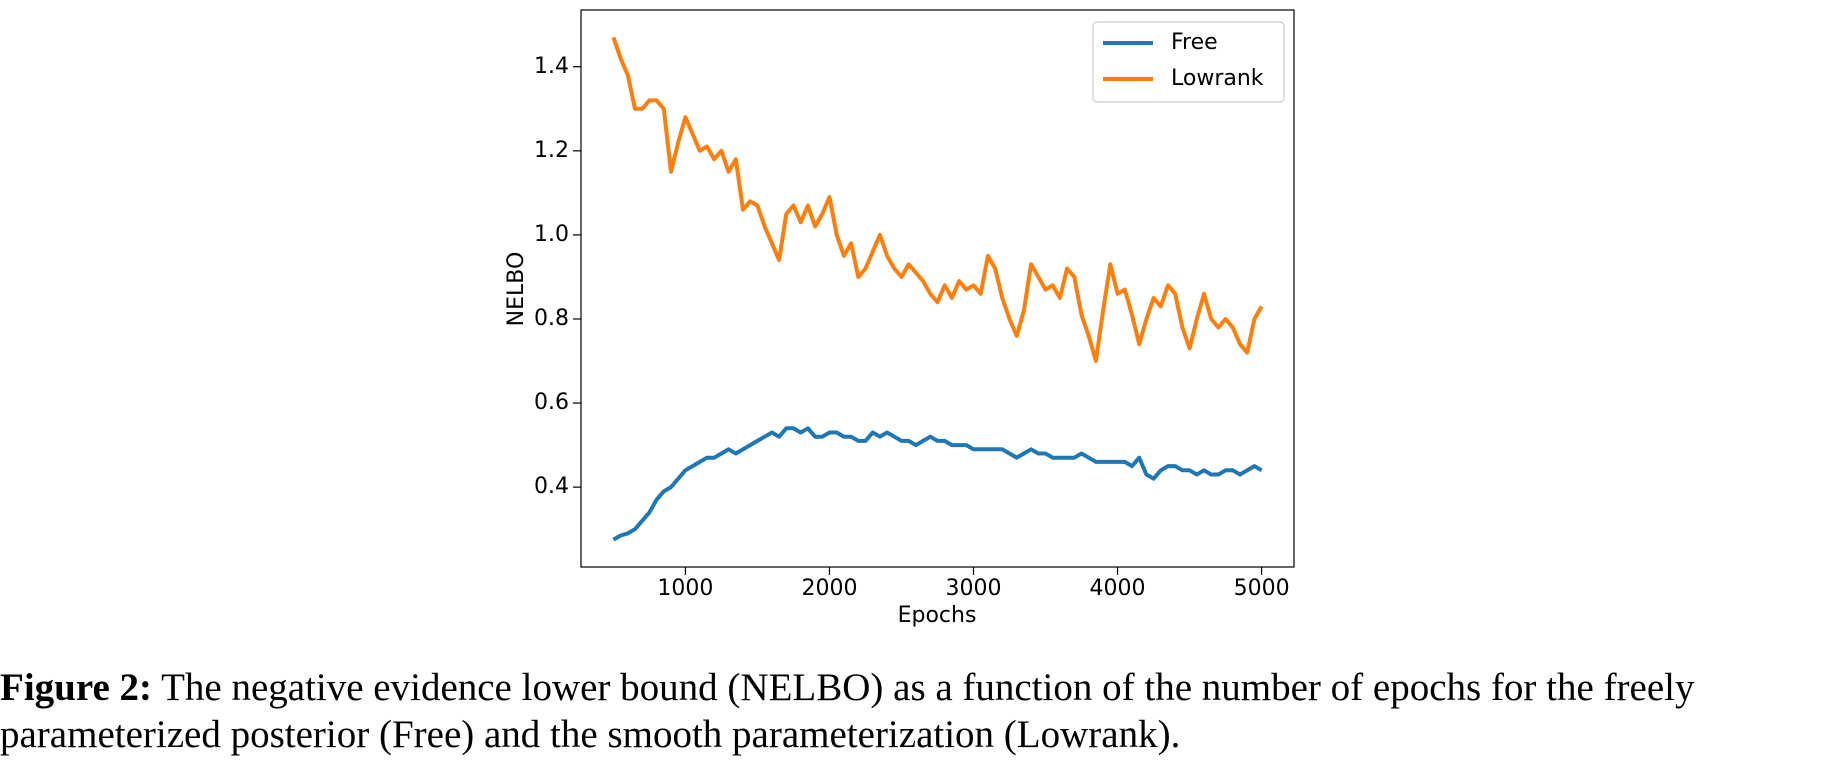 This screenshot has height=779, width=1822. I want to click on x-tick-label: 4000, so click(1118, 588).